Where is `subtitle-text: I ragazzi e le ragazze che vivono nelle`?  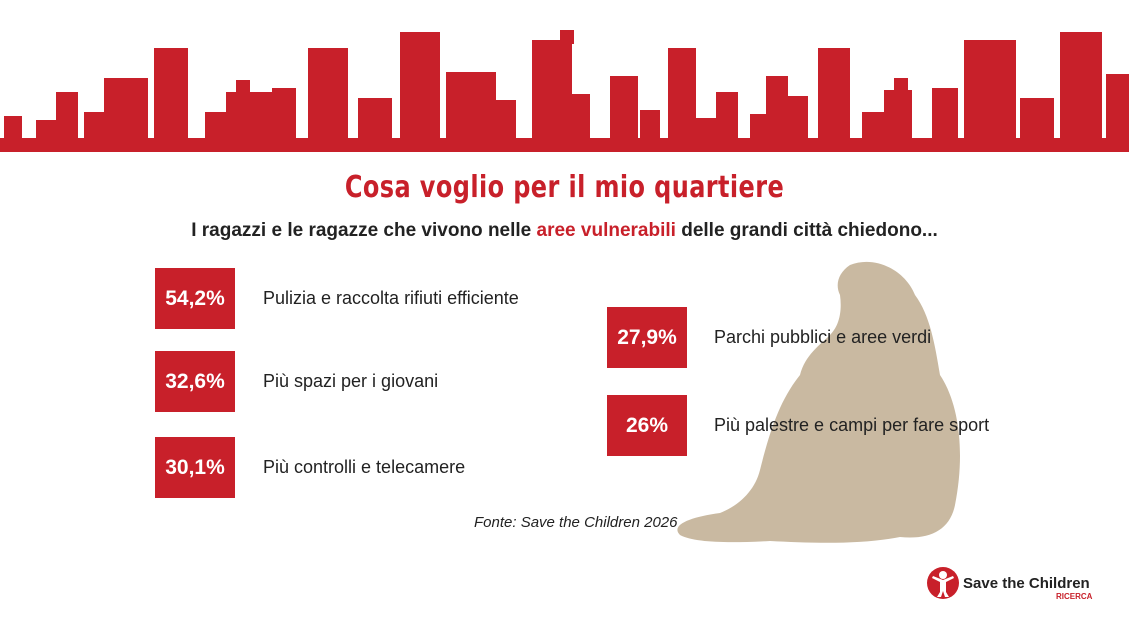
subtitle-text: I ragazzi e le ragazze che vivono nelle is located at coordinates (361, 230).